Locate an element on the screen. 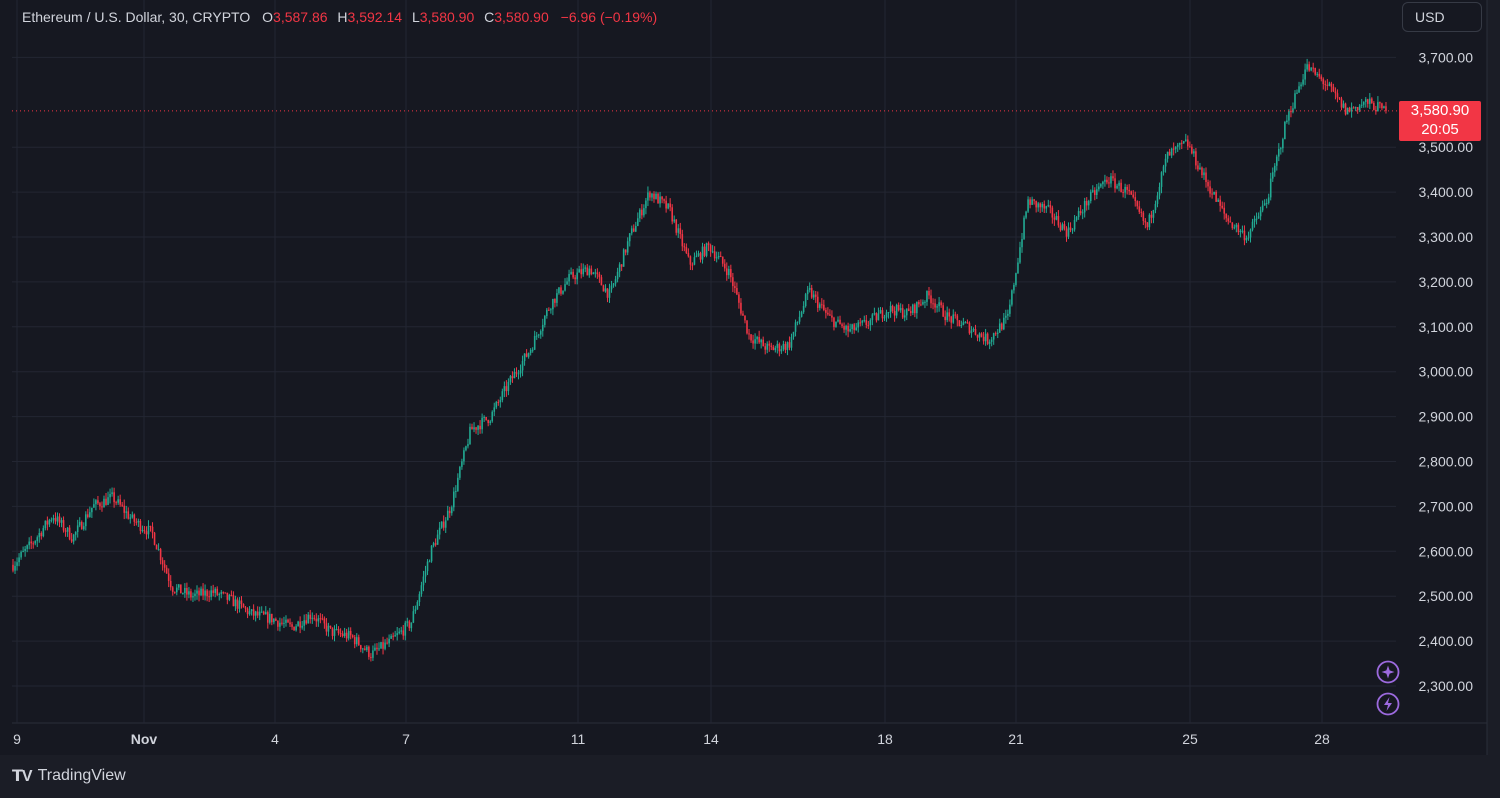 The width and height of the screenshot is (1500, 798). tv-mark-icon: 𝗧V is located at coordinates (22, 776).